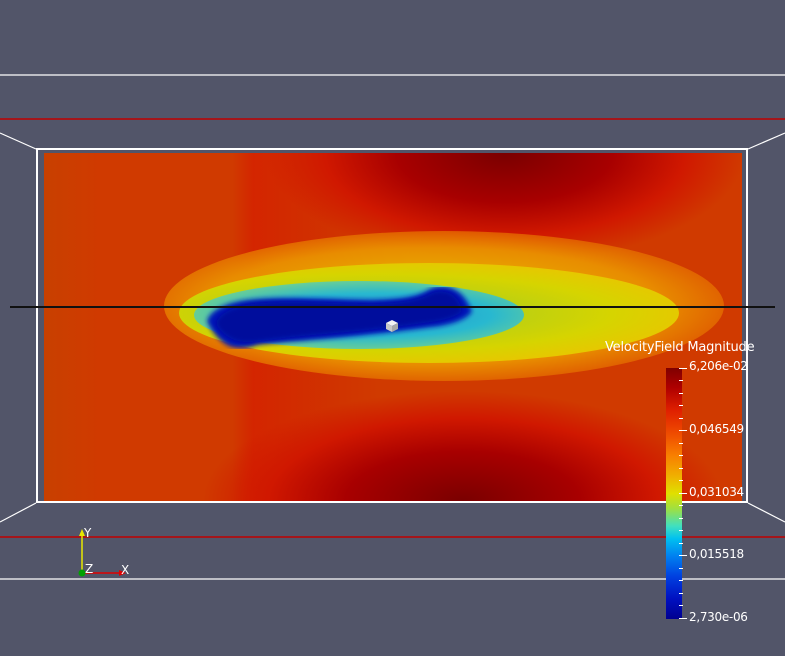  I want to click on frame-corner-br, so click(766, 512).